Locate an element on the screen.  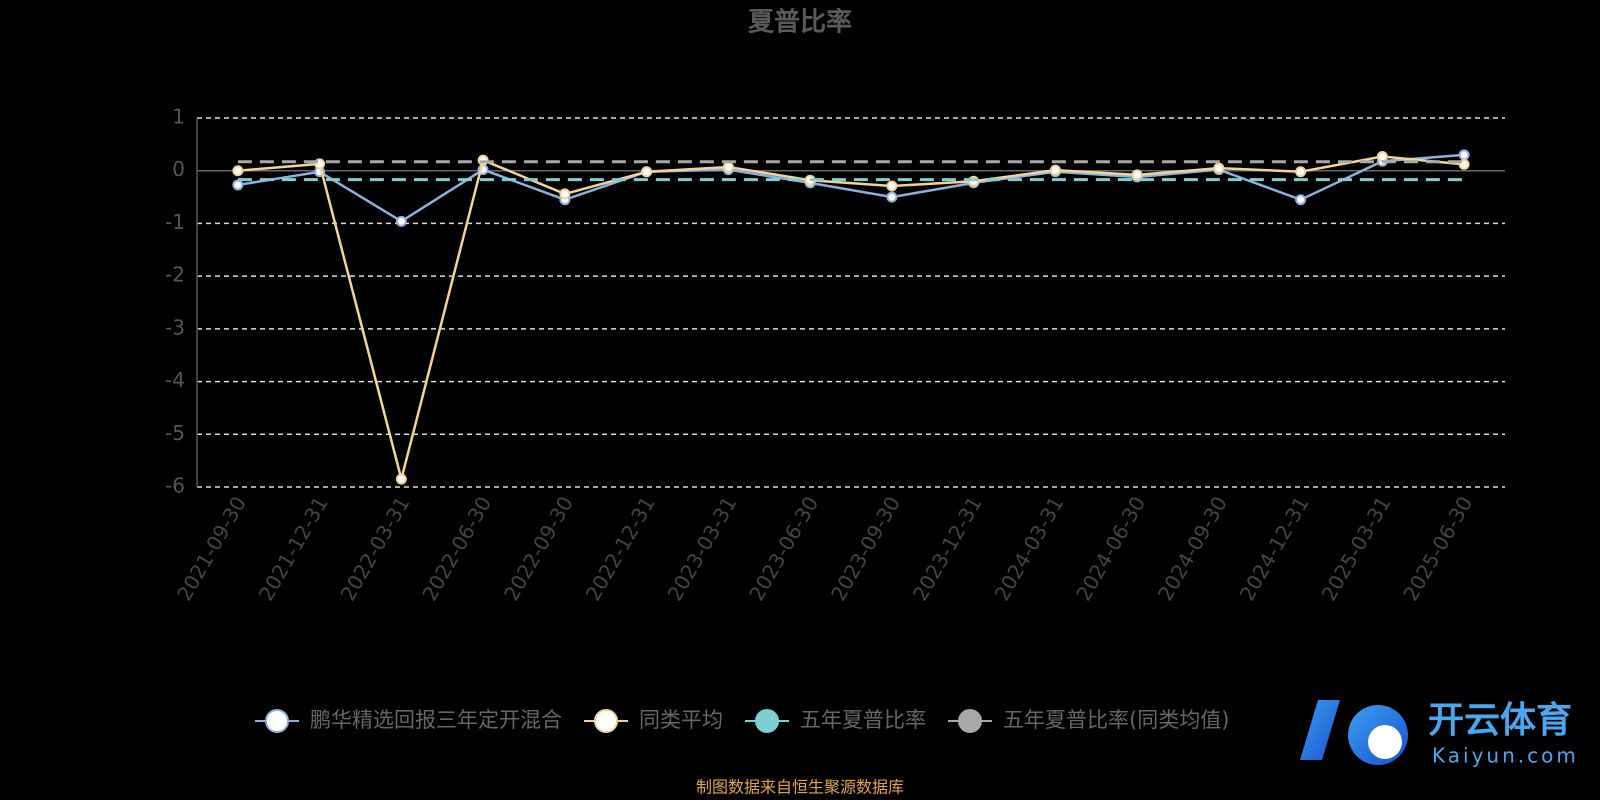
y-tick-label: -4 is located at coordinates (175, 380).